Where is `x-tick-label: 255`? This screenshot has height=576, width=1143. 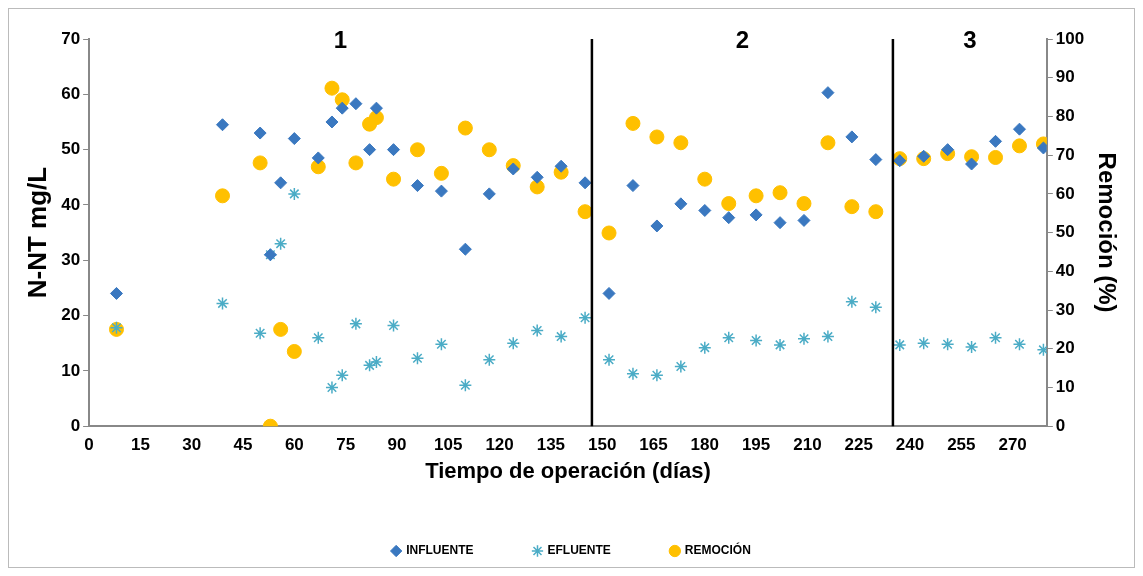 x-tick-label: 255 is located at coordinates (961, 445).